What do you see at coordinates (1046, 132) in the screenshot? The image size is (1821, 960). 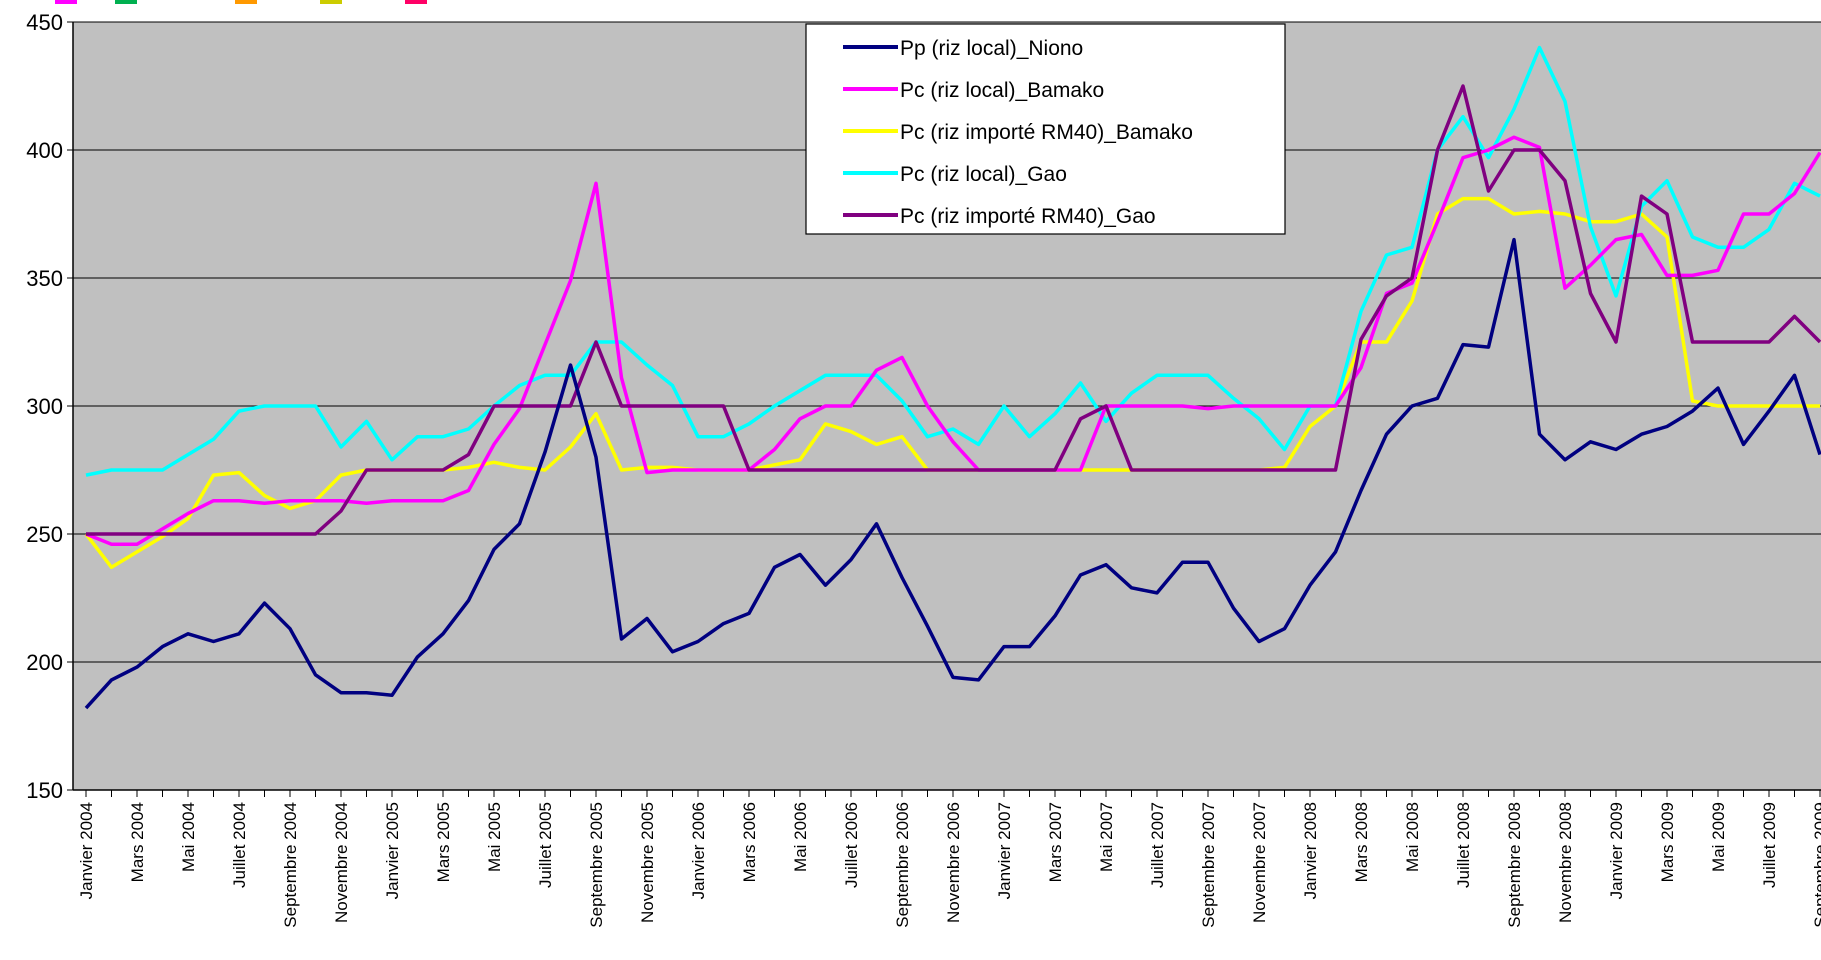 I see `legend-label: Pc (riz importé RM40)_Bamako` at bounding box center [1046, 132].